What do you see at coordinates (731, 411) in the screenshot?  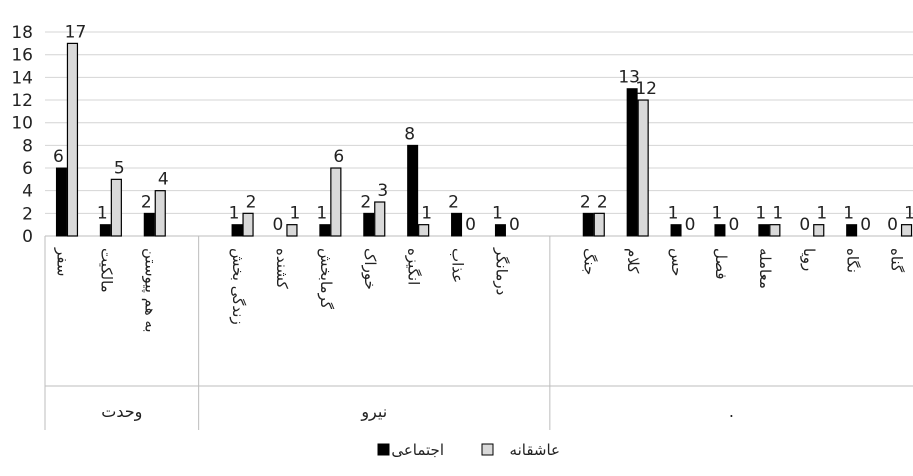 I see `group-label: .` at bounding box center [731, 411].